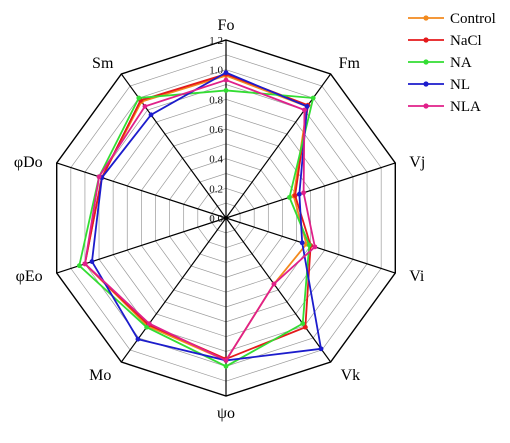 The width and height of the screenshot is (510, 443). I want to click on axis-label-2: Vj, so click(417, 162).